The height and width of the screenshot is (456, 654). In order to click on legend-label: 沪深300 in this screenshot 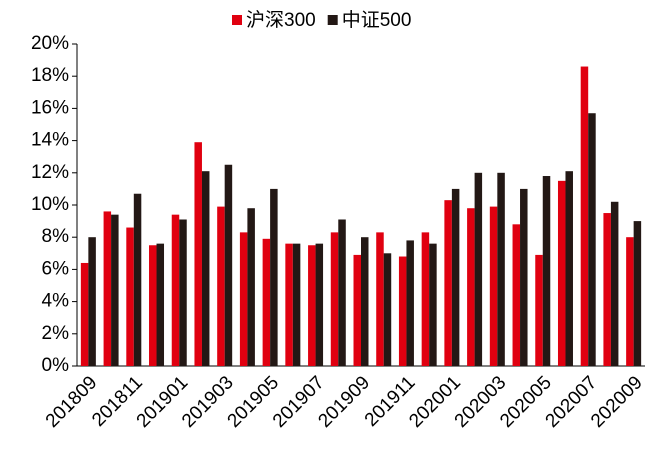, I will do `click(281, 20)`.